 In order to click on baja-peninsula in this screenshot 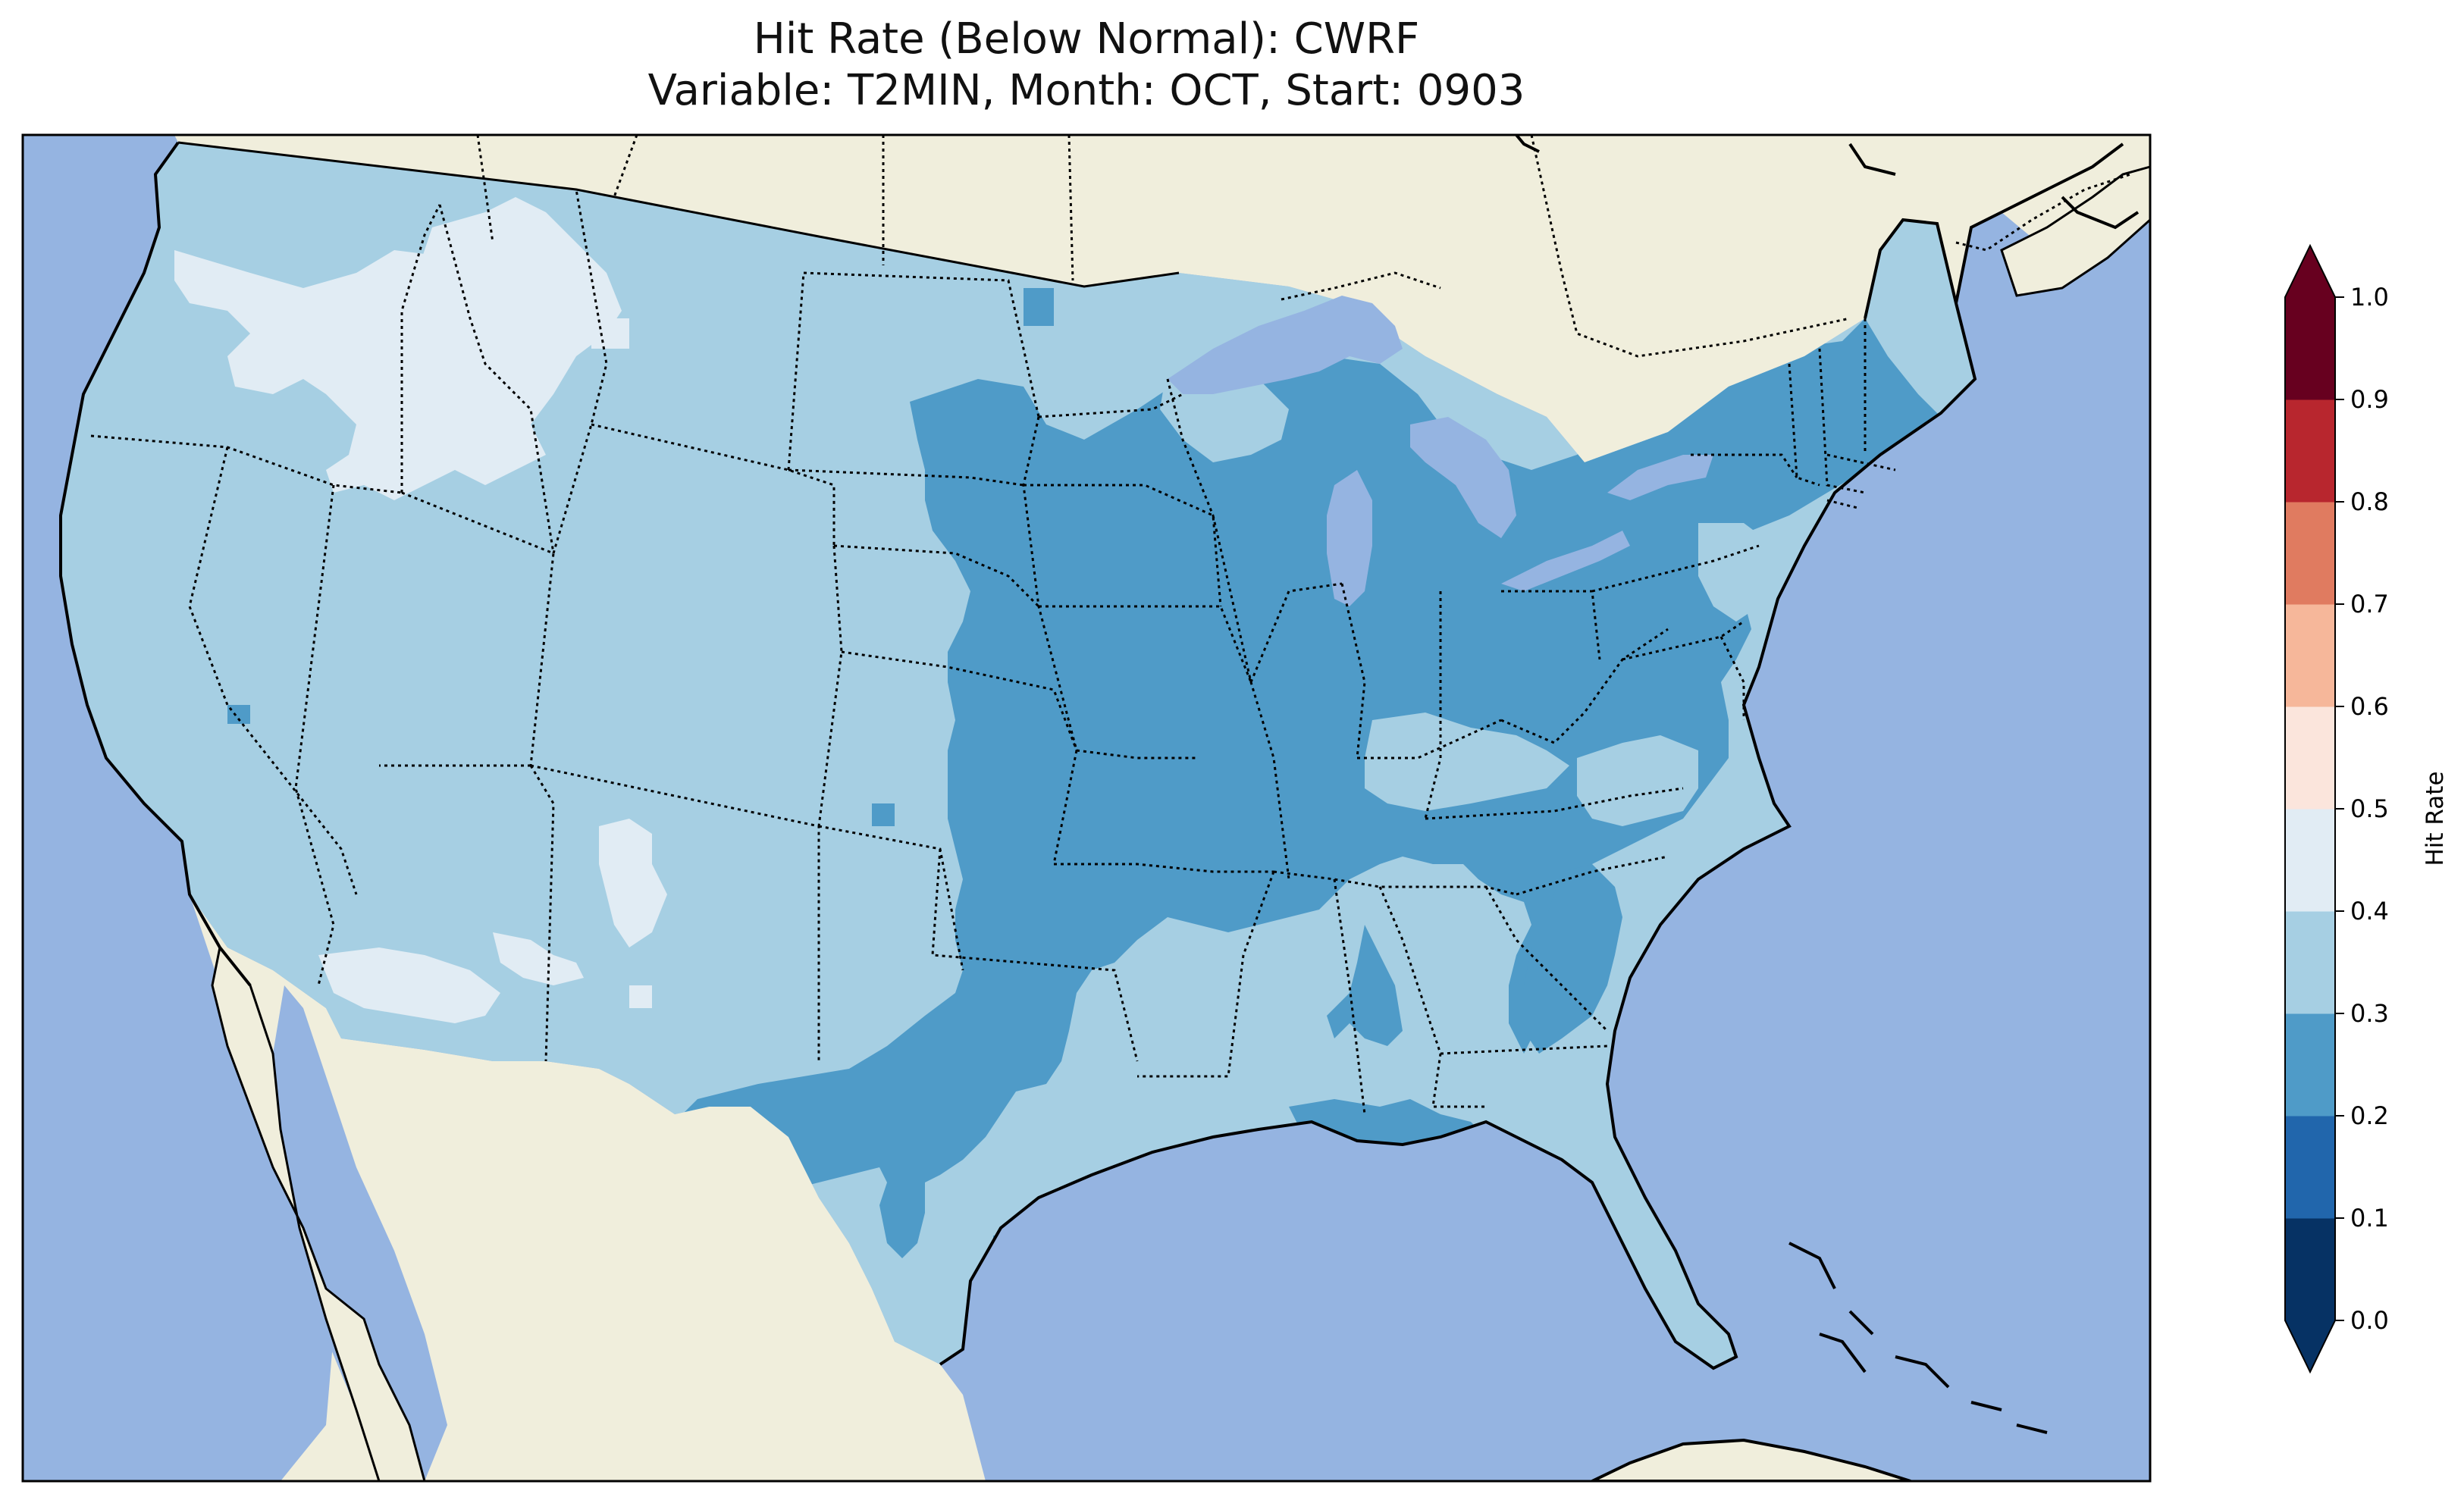, I will do `click(318, 1212)`.